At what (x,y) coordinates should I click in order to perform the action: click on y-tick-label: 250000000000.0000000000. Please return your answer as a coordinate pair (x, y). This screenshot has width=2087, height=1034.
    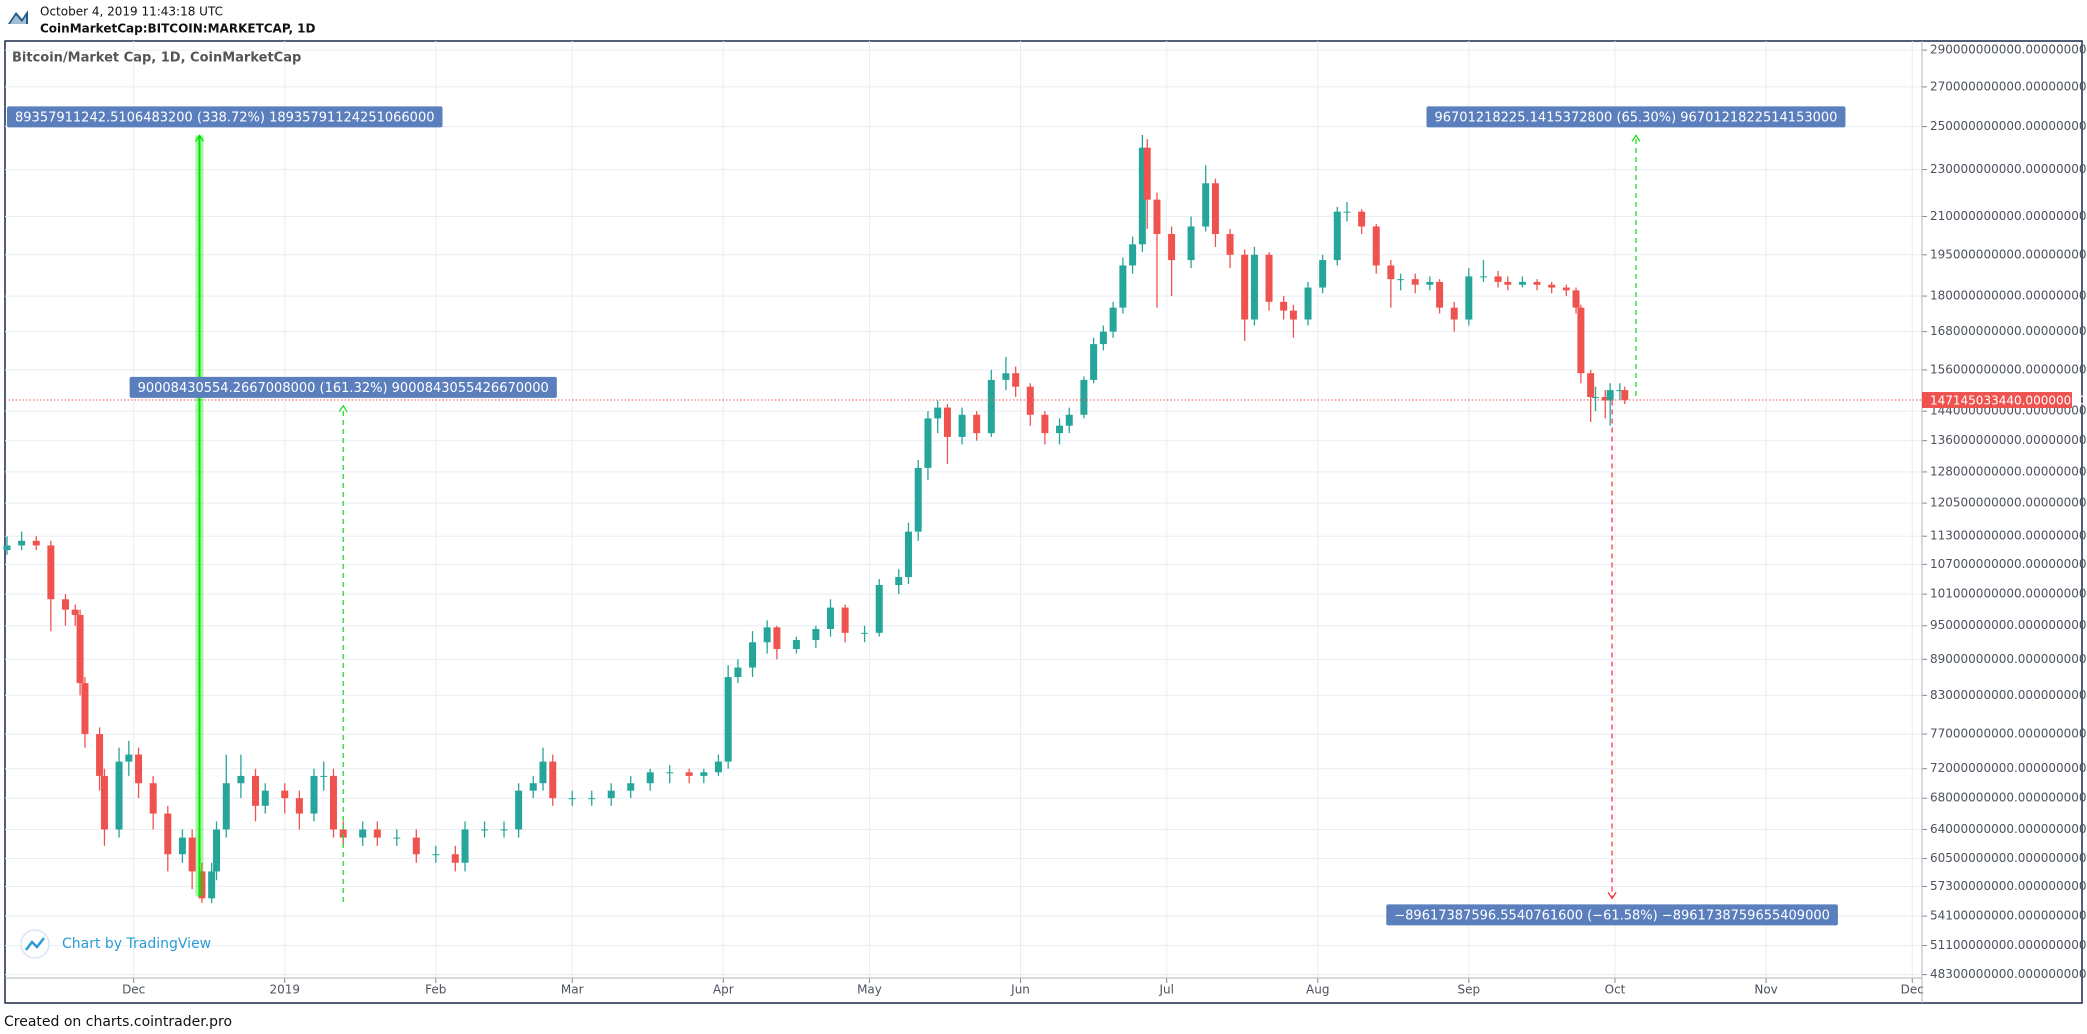
    Looking at the image, I should click on (2008, 126).